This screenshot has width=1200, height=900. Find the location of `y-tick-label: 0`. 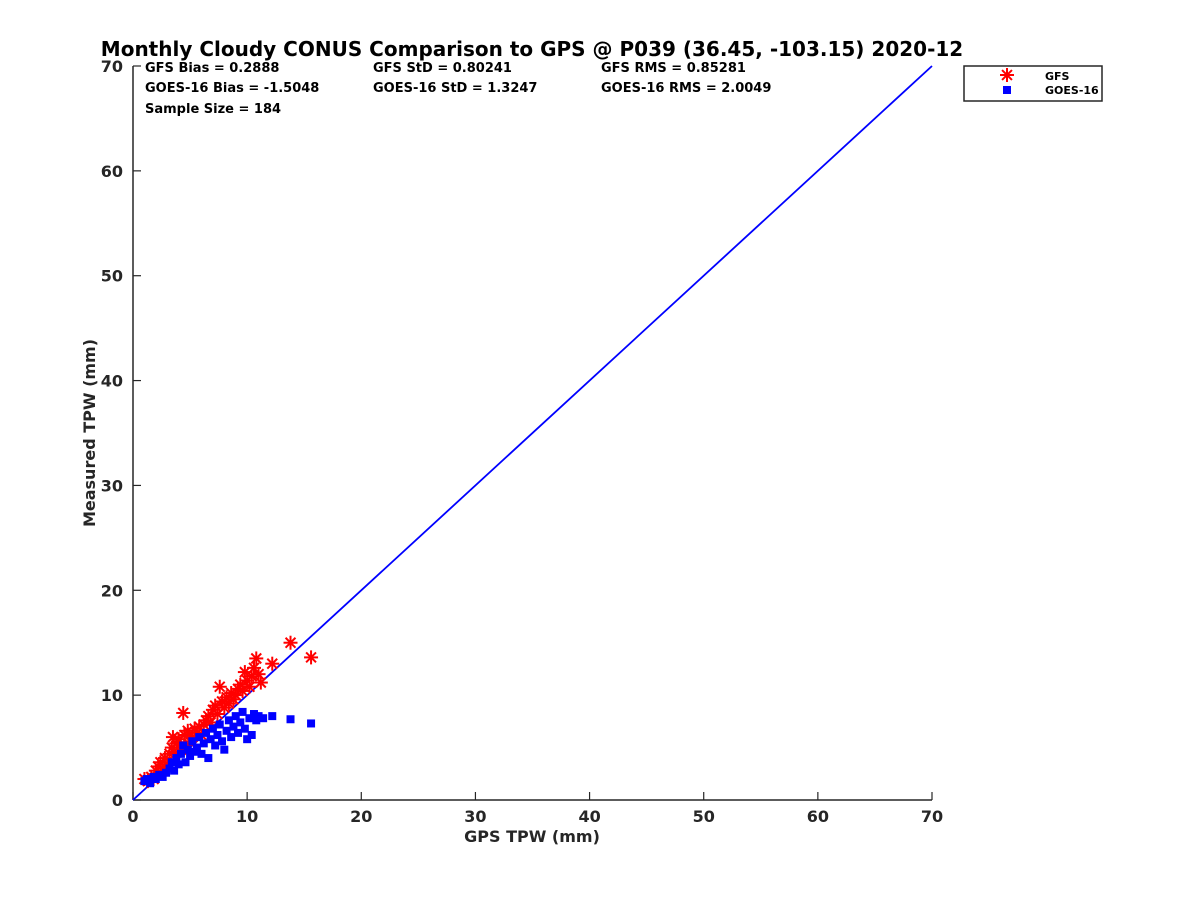

y-tick-label: 0 is located at coordinates (117, 800).